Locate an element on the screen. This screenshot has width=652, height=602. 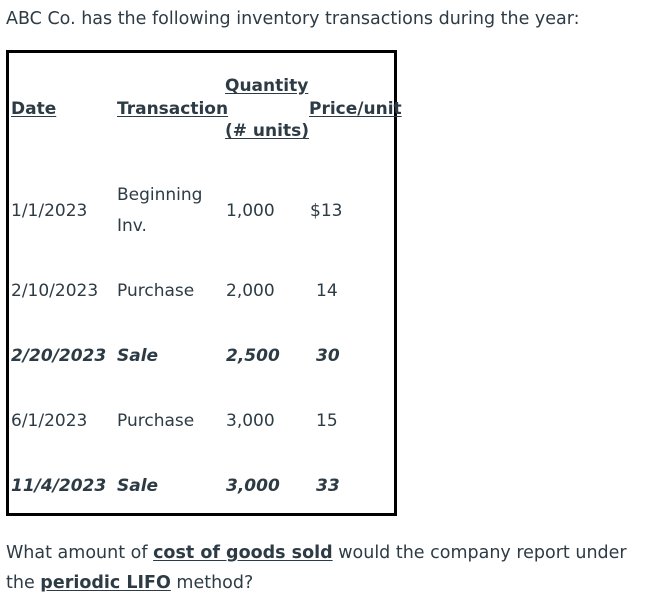
row4-price: 15 is located at coordinates (327, 421).